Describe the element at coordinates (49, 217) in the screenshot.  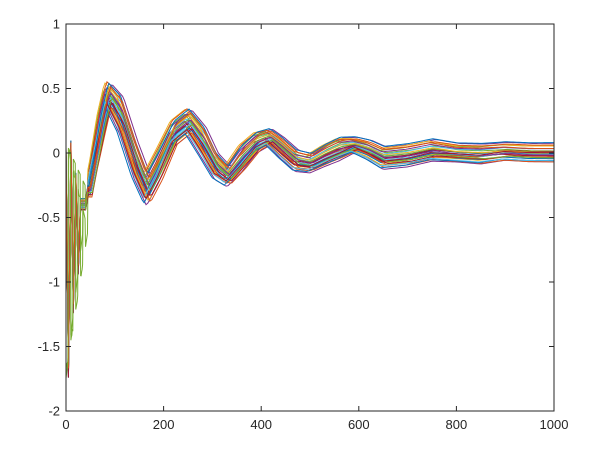
I see `y-tick-label: -0.5` at that location.